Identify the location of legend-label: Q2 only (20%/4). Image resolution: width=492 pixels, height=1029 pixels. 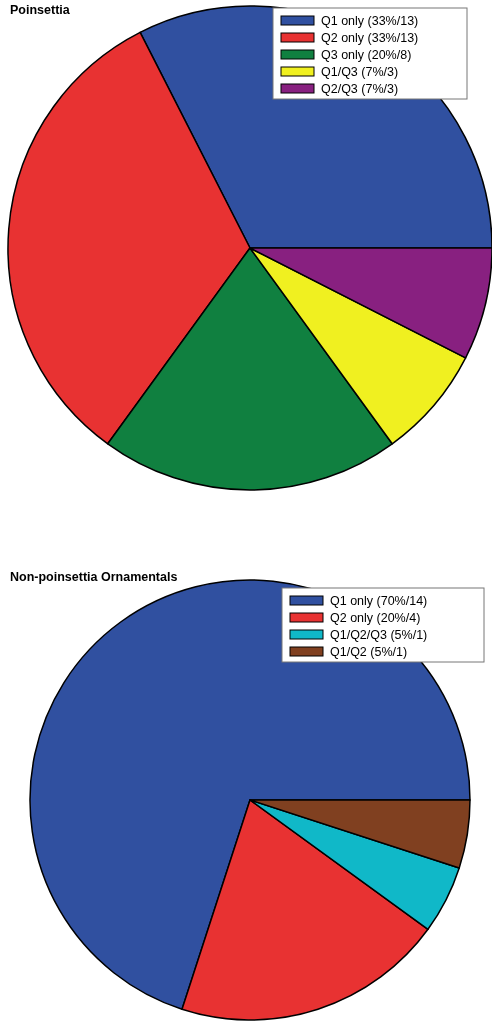
(375, 618).